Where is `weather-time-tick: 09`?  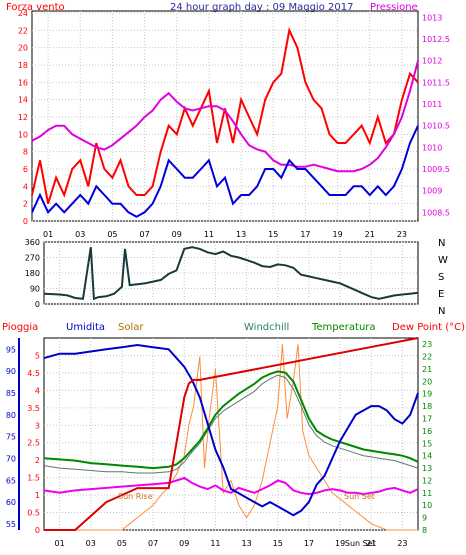 weather-time-tick: 09 is located at coordinates (184, 543).